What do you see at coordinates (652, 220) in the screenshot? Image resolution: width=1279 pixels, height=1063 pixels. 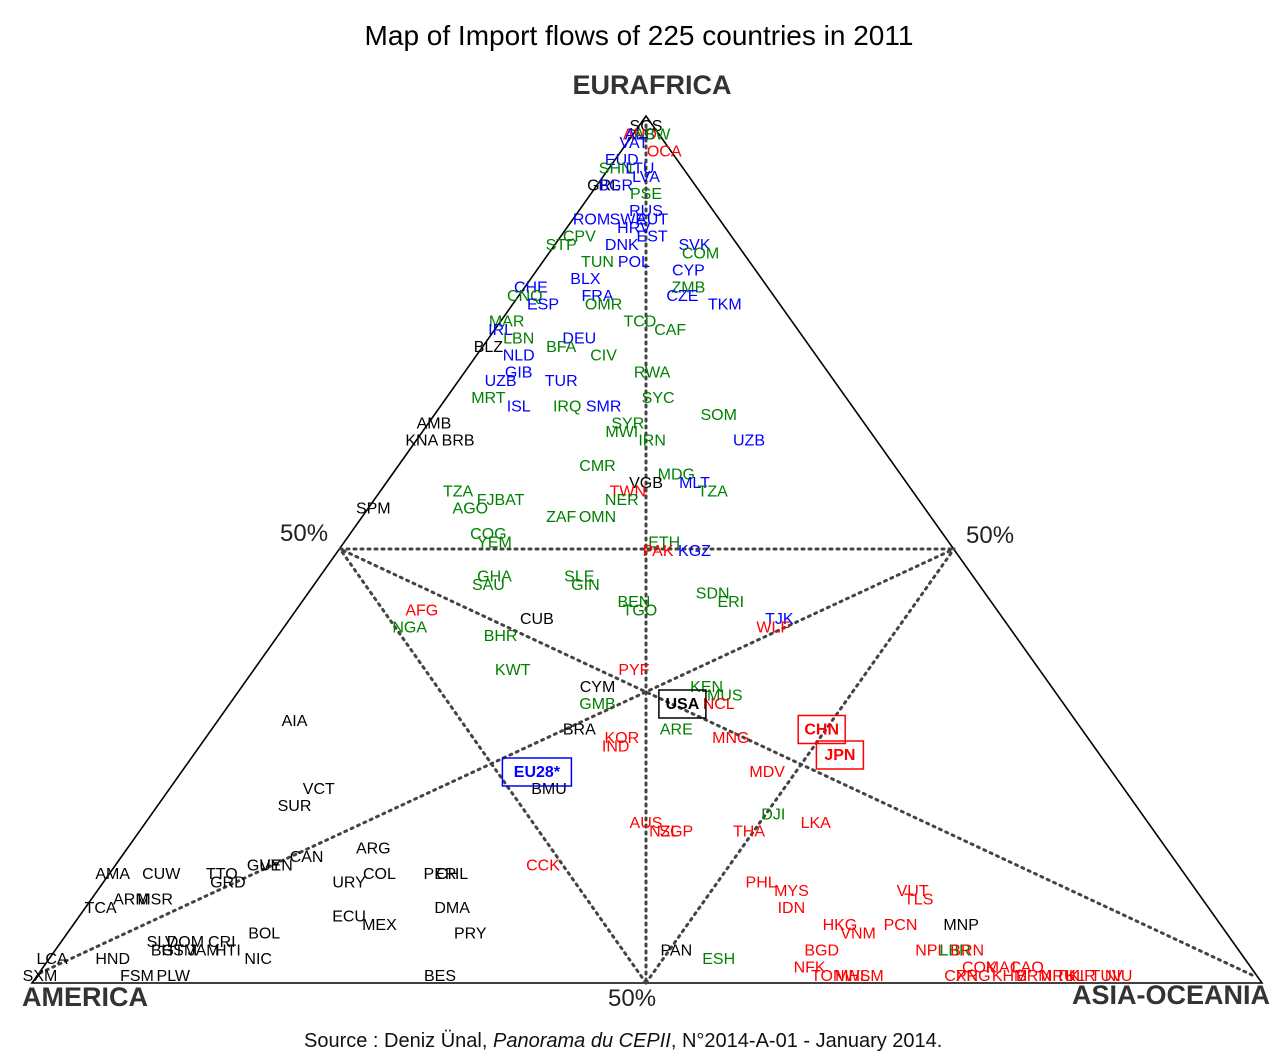 I see `point-label-aut: AUT` at bounding box center [652, 220].